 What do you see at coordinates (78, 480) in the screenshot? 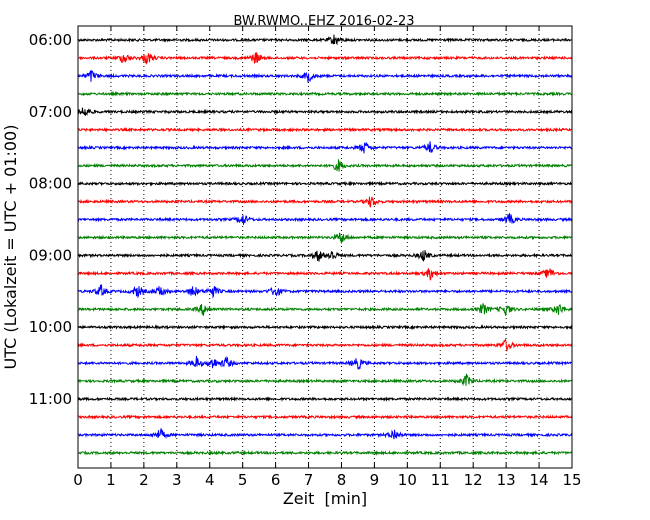
I see `x-tick-label: 0` at bounding box center [78, 480].